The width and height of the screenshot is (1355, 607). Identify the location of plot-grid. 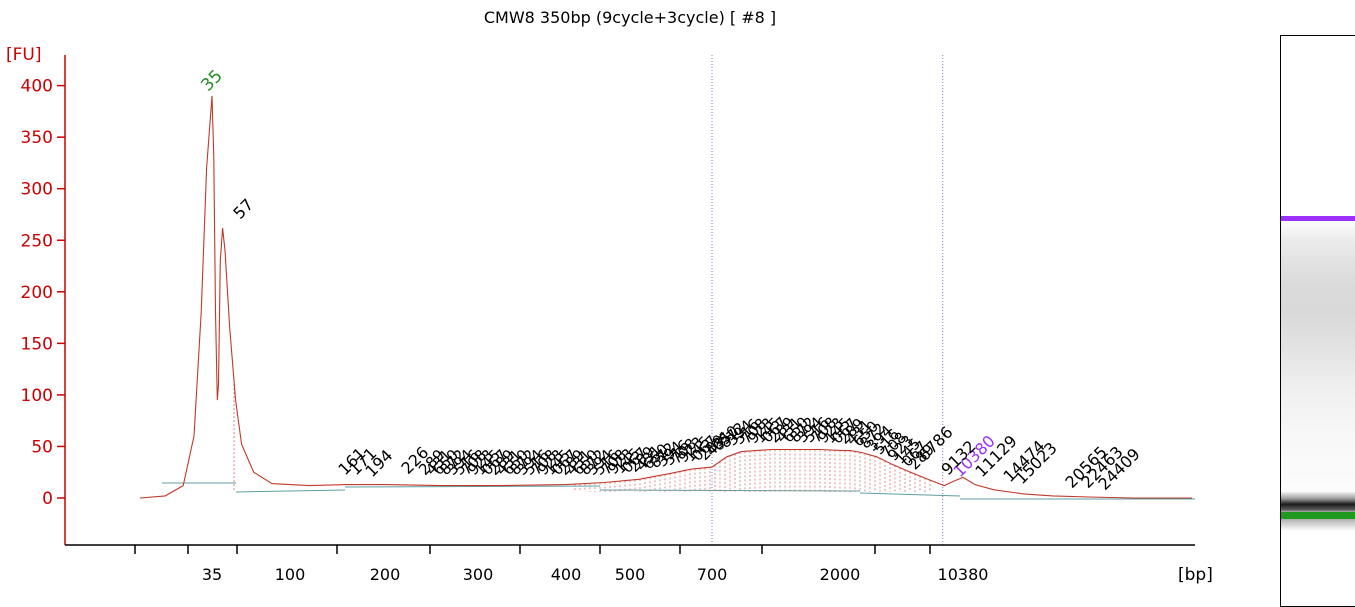
(827, 300).